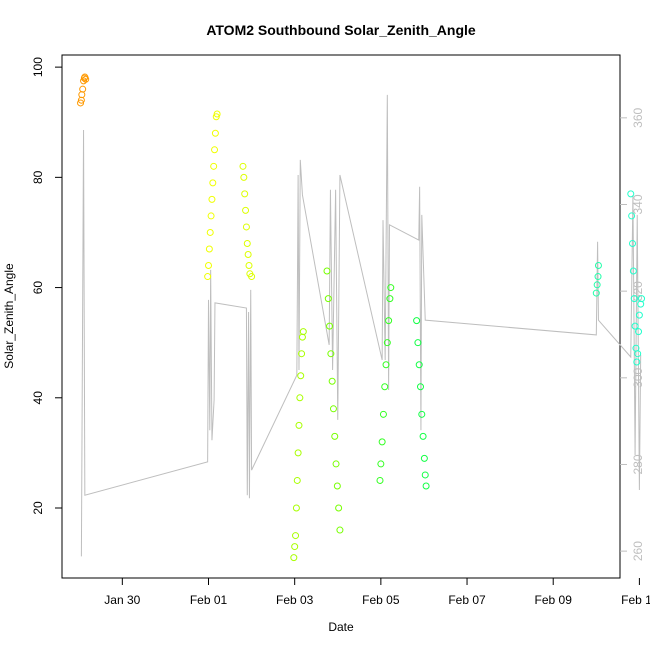 This screenshot has height=650, width=650. I want to click on y2-tick-label: 360, so click(638, 117).